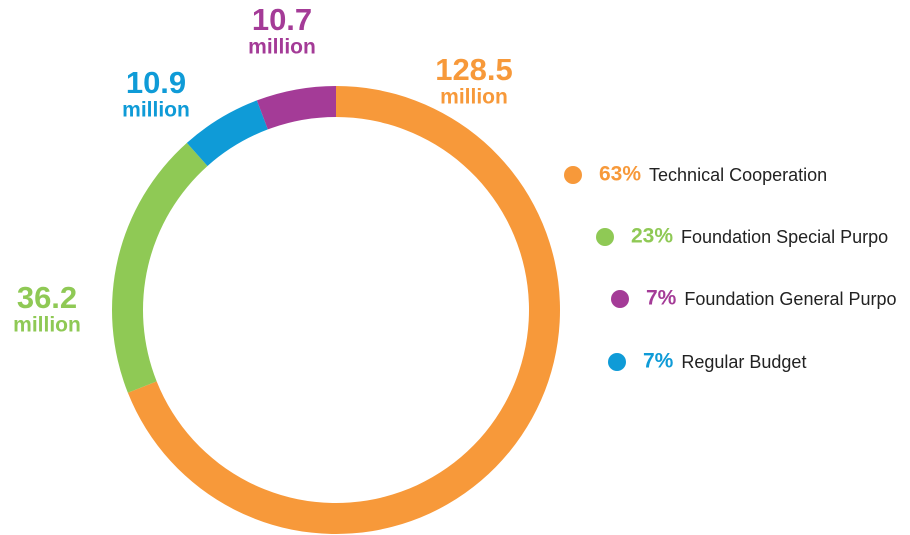 Image resolution: width=910 pixels, height=535 pixels. Describe the element at coordinates (743, 362) in the screenshot. I see `legend-label: Regular Budget` at that location.